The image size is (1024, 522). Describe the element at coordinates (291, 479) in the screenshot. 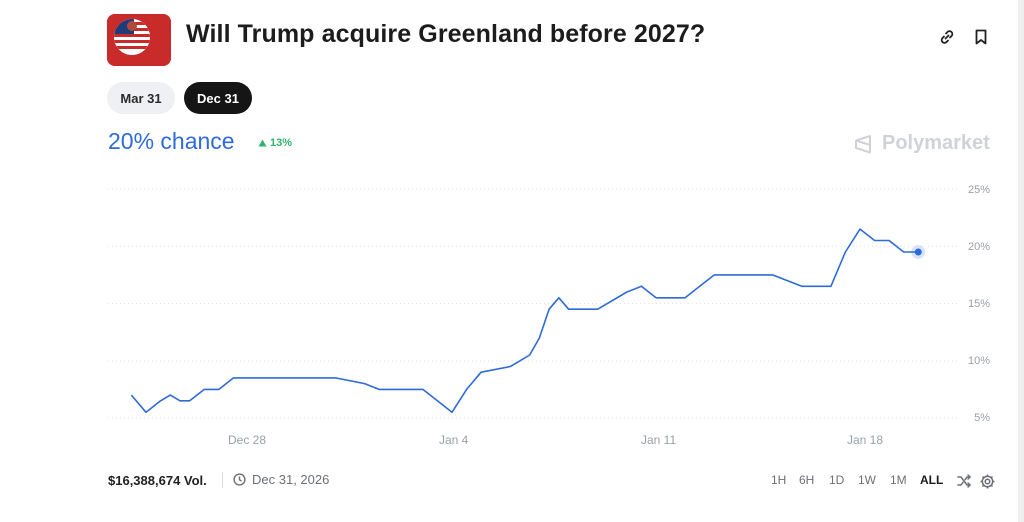

I see `end-date-text: Dec 31, 2026` at that location.